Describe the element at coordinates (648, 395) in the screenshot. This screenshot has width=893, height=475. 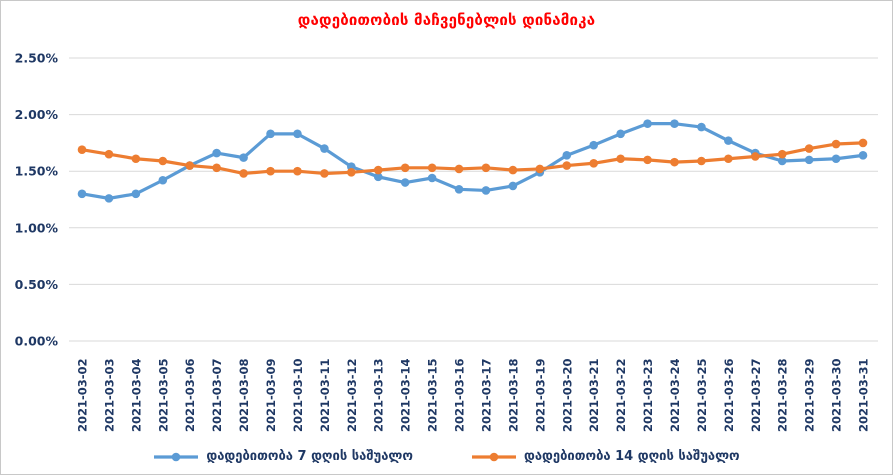
I see `x-axis-tick-label: 2021-03-23` at that location.